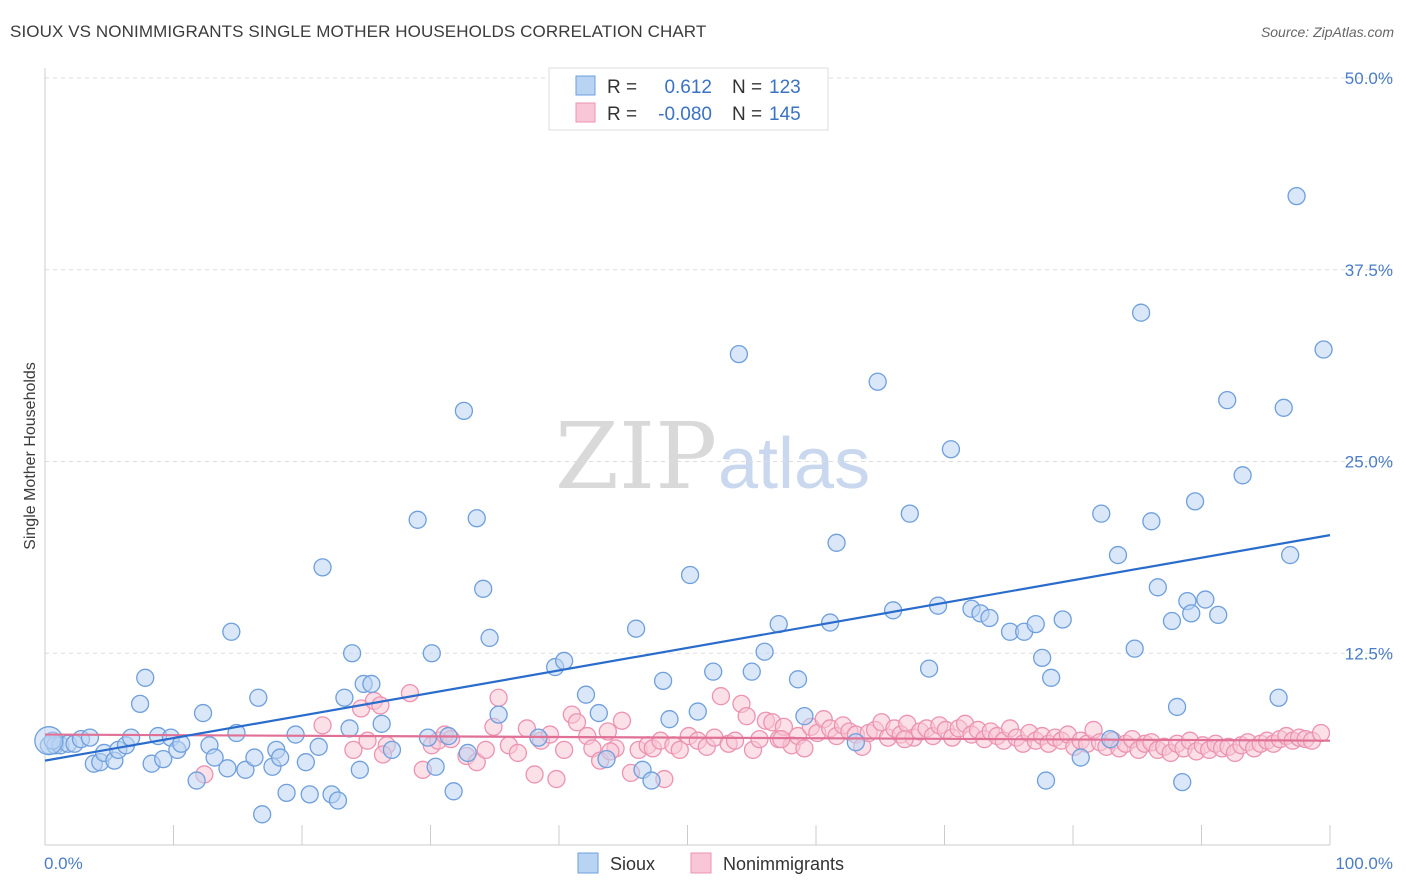  What do you see at coordinates (1369, 270) in the screenshot?
I see `y-tick-label: 37.5%` at bounding box center [1369, 270].